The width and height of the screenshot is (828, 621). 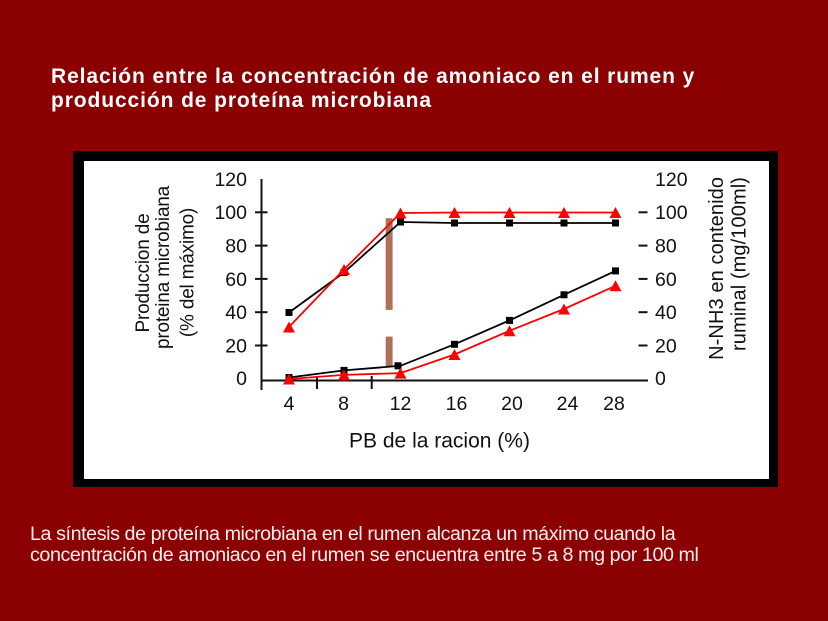 What do you see at coordinates (163, 267) in the screenshot?
I see `svg-text: proteina microbiana` at bounding box center [163, 267].